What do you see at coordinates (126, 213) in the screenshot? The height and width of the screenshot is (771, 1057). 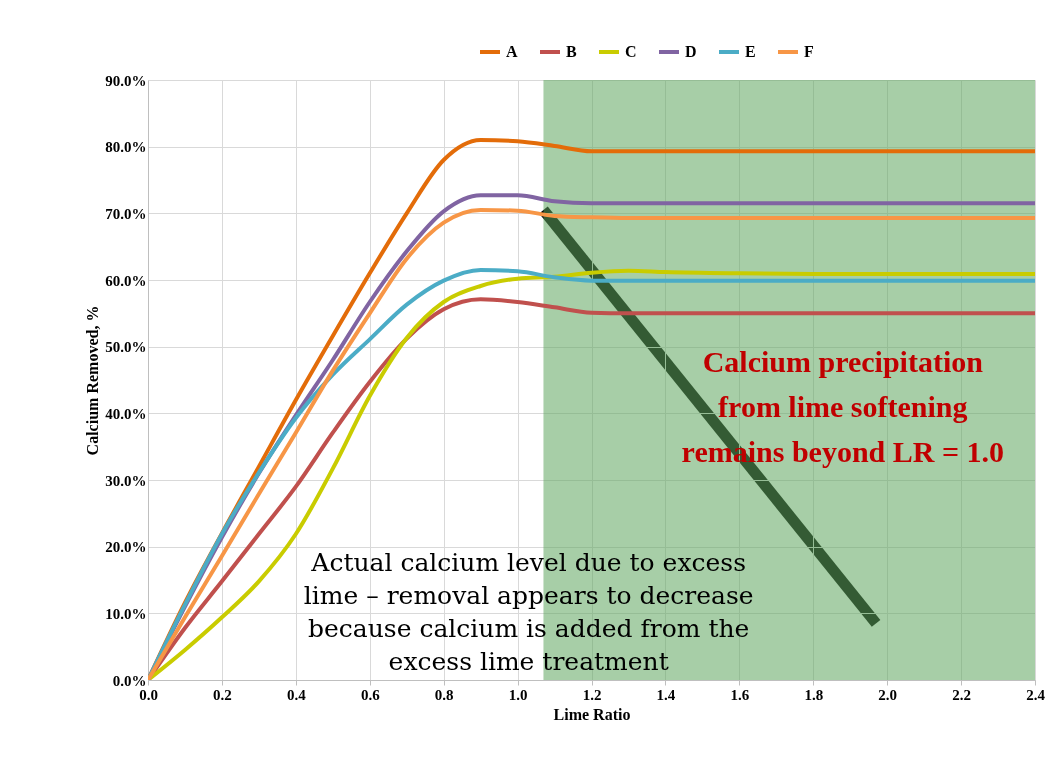 I see `y-tick-label: 70.0%` at bounding box center [126, 213].